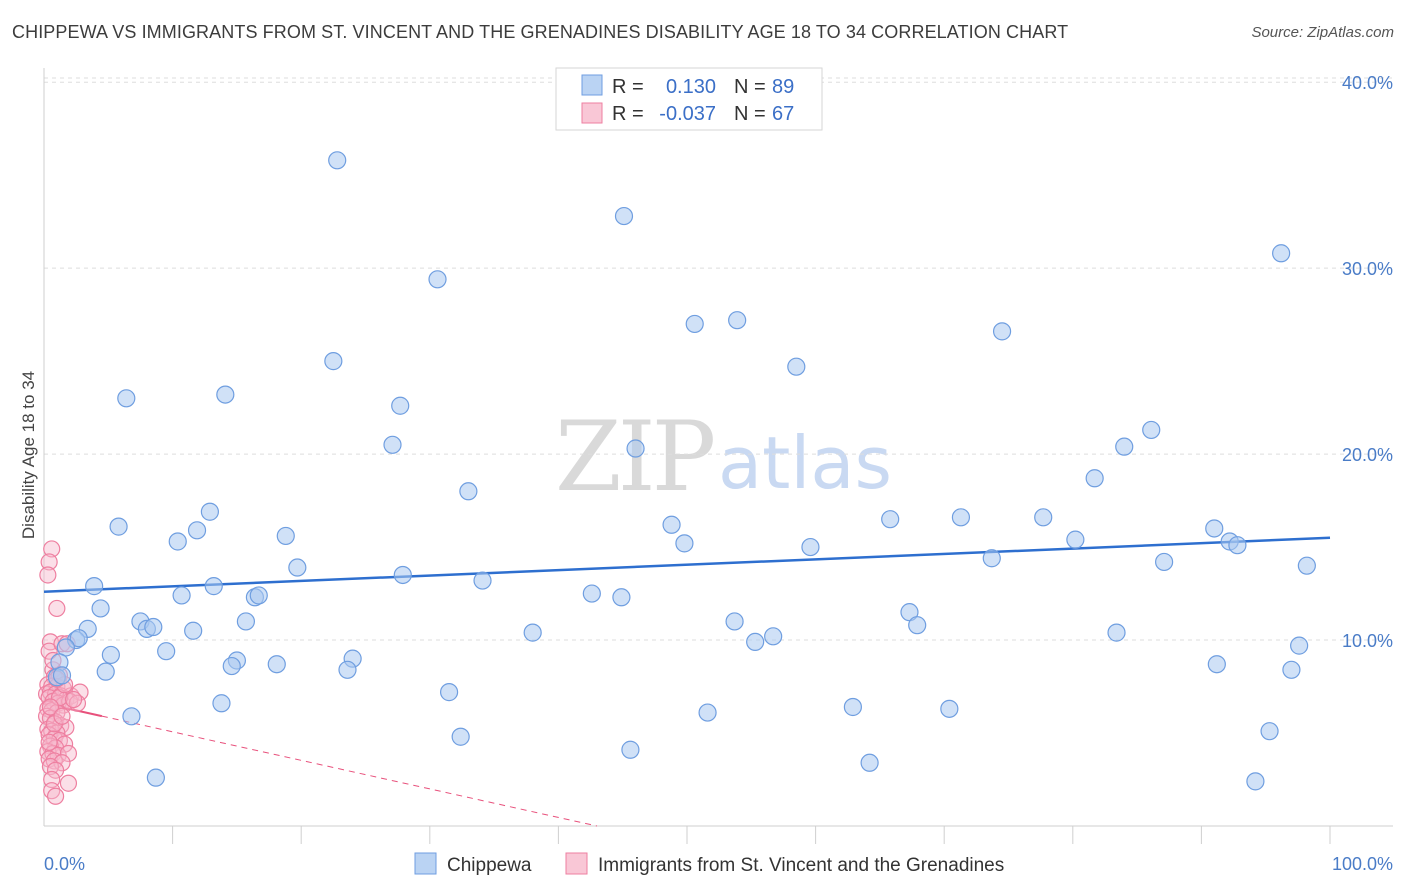  Describe the element at coordinates (687, 564) in the screenshot. I see `trend-line-chippewa` at that location.